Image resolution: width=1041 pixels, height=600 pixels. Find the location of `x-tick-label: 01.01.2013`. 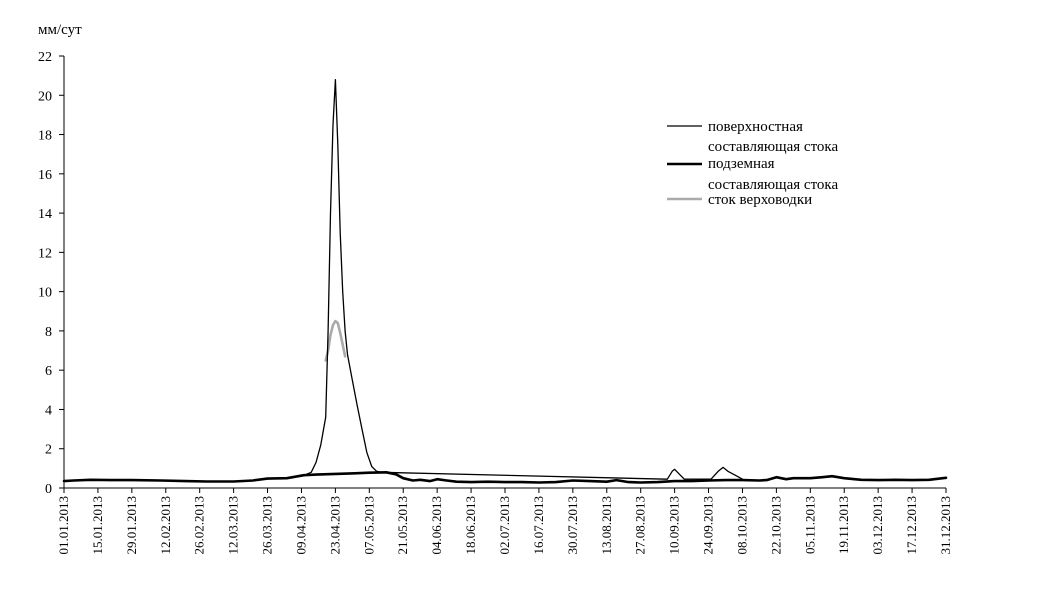

x-tick-label: 01.01.2013 is located at coordinates (63, 525).